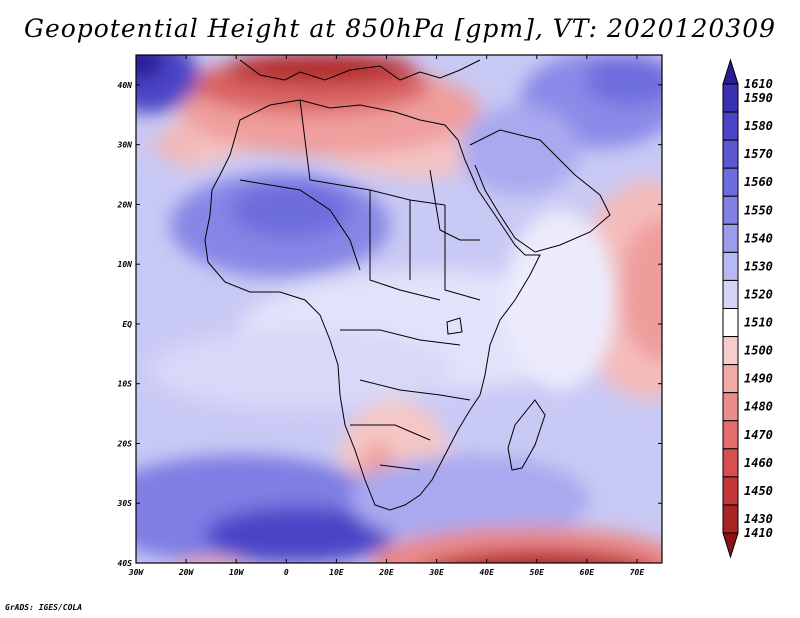 The width and height of the screenshot is (800, 618). I want to click on colorbar-label: 1560, so click(758, 182).